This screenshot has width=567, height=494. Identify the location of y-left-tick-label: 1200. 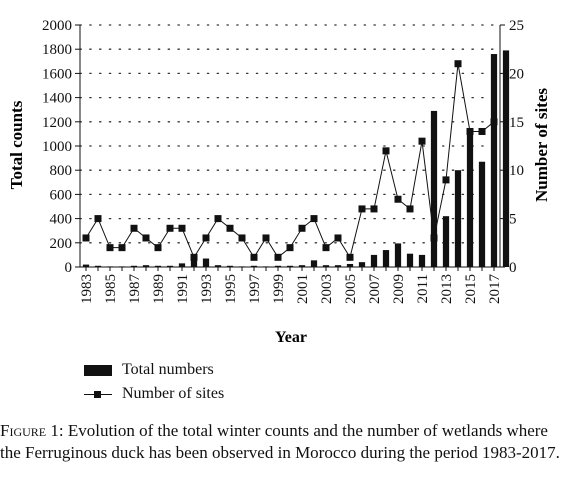
(57, 123).